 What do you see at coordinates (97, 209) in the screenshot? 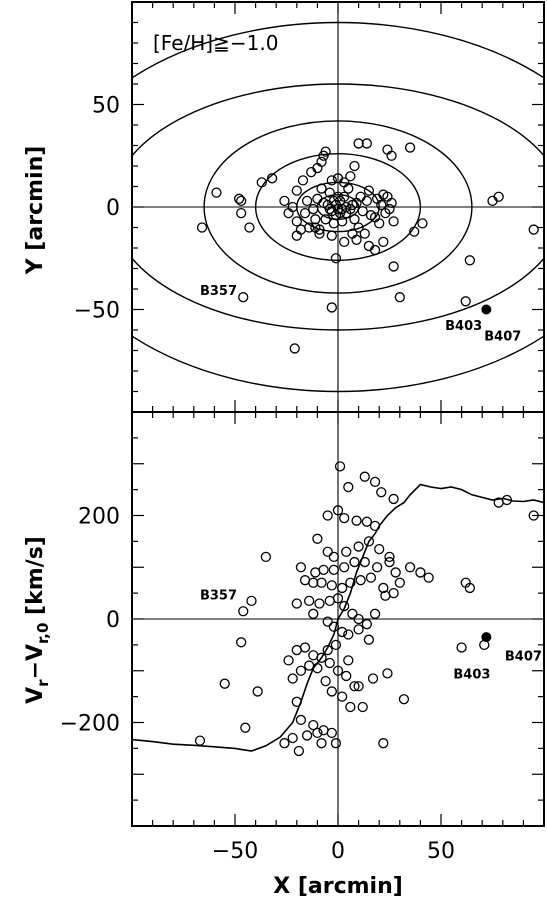
I see `y-tick-labels: −50 0 50` at bounding box center [97, 209].